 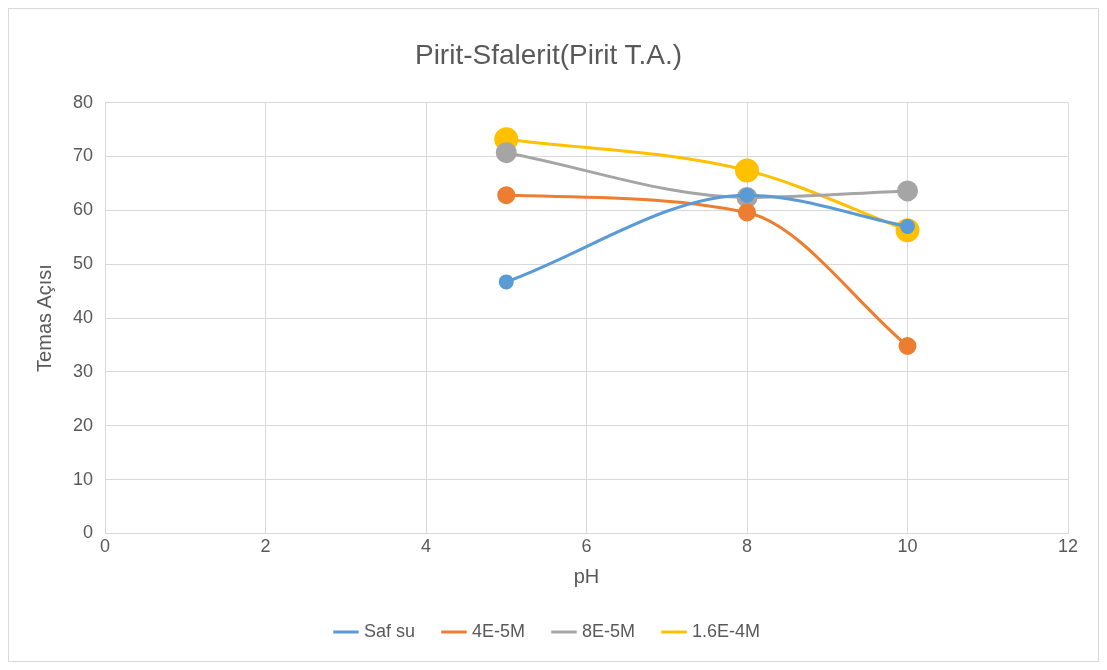 What do you see at coordinates (83, 316) in the screenshot?
I see `y-tick-label: 40` at bounding box center [83, 316].